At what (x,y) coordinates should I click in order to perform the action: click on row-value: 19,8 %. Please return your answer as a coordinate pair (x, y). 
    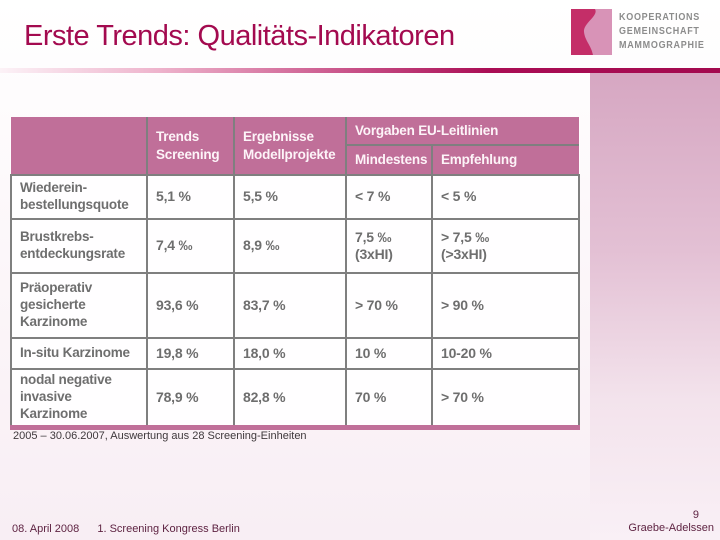
    Looking at the image, I should click on (190, 353).